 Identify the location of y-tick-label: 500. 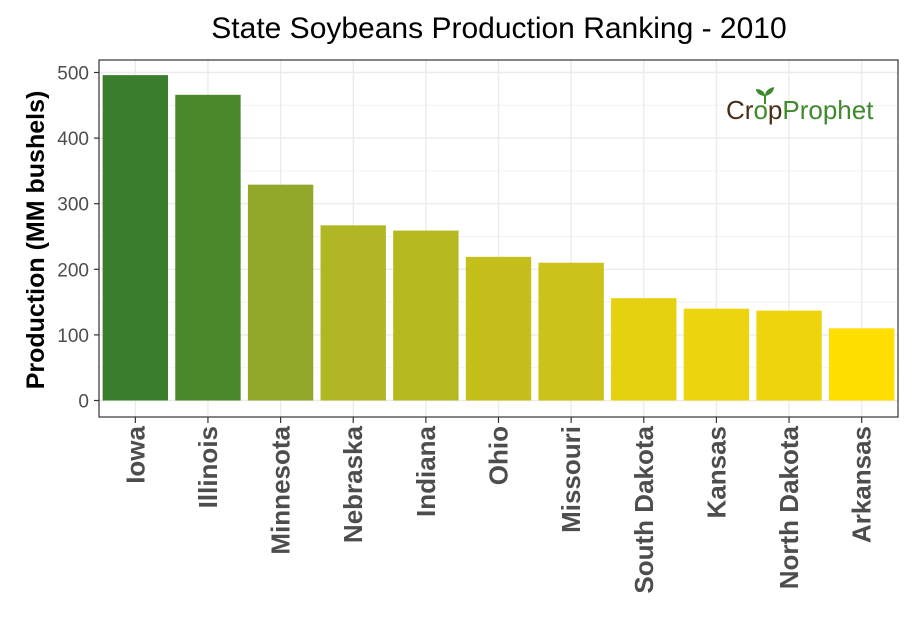
(73, 74).